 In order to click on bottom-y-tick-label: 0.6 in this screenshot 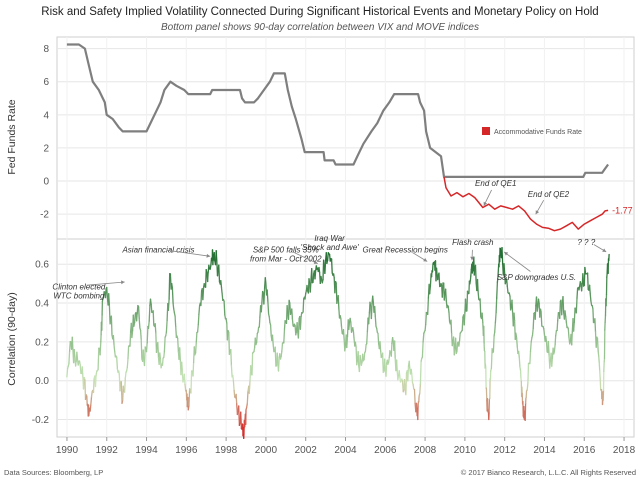, I will do `click(42, 265)`.